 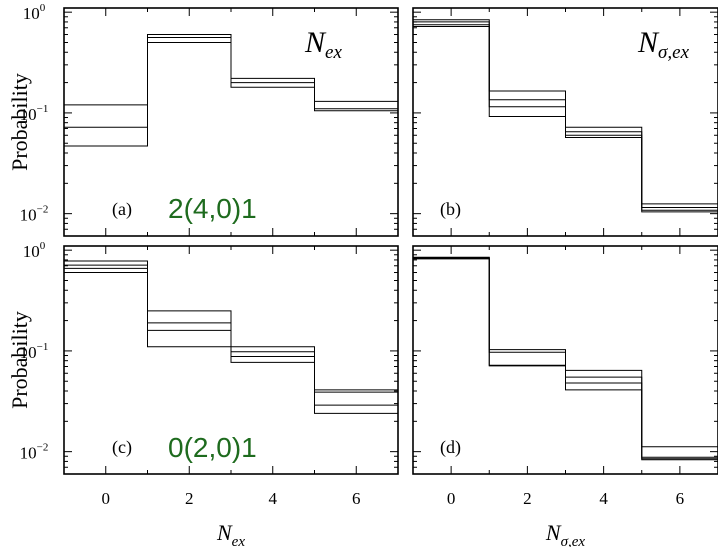 What do you see at coordinates (450, 209) in the screenshot?
I see `panel-label: (b)` at bounding box center [450, 209].